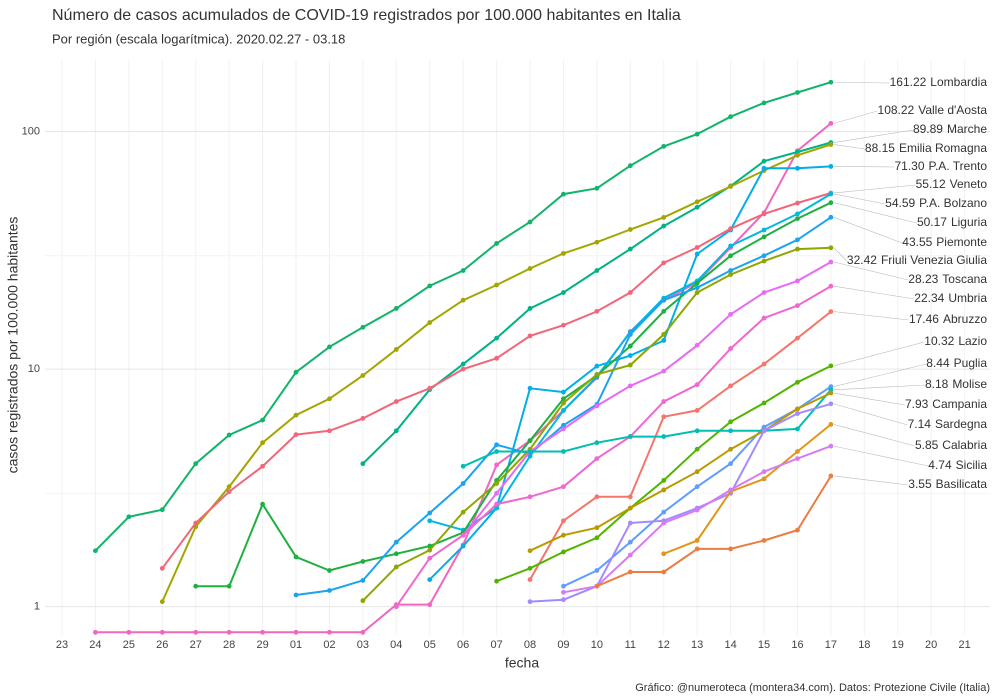 Image resolution: width=1000 pixels, height=700 pixels. What do you see at coordinates (962, 484) in the screenshot?
I see `end-label-name: Basilicata` at bounding box center [962, 484].